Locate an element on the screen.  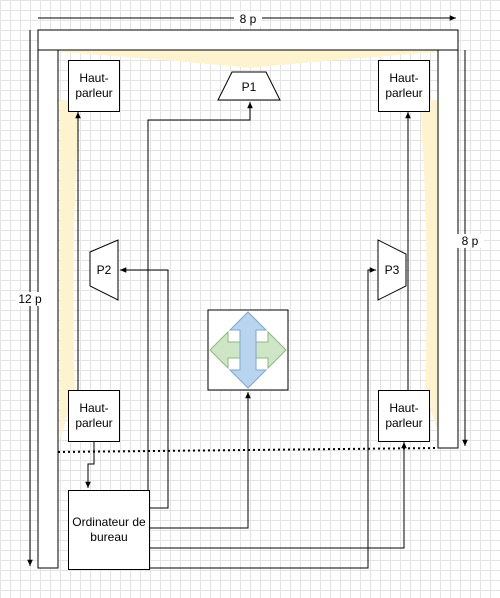
light-beam-left is located at coordinates (70, 270).